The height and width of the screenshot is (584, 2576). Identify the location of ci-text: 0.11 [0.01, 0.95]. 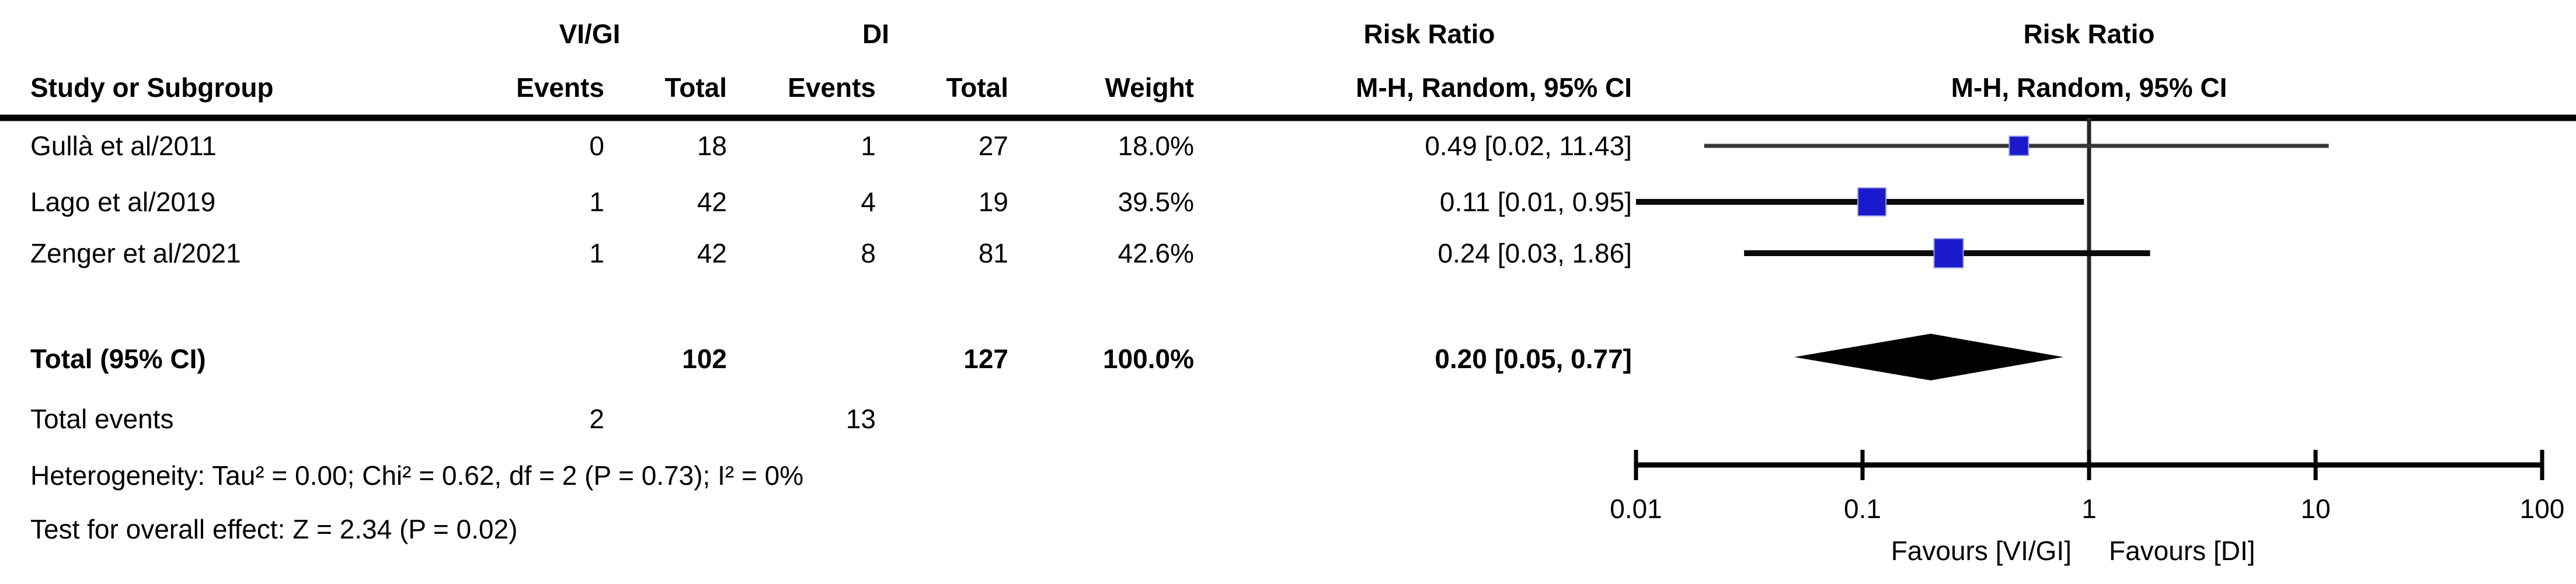
(1535, 202).